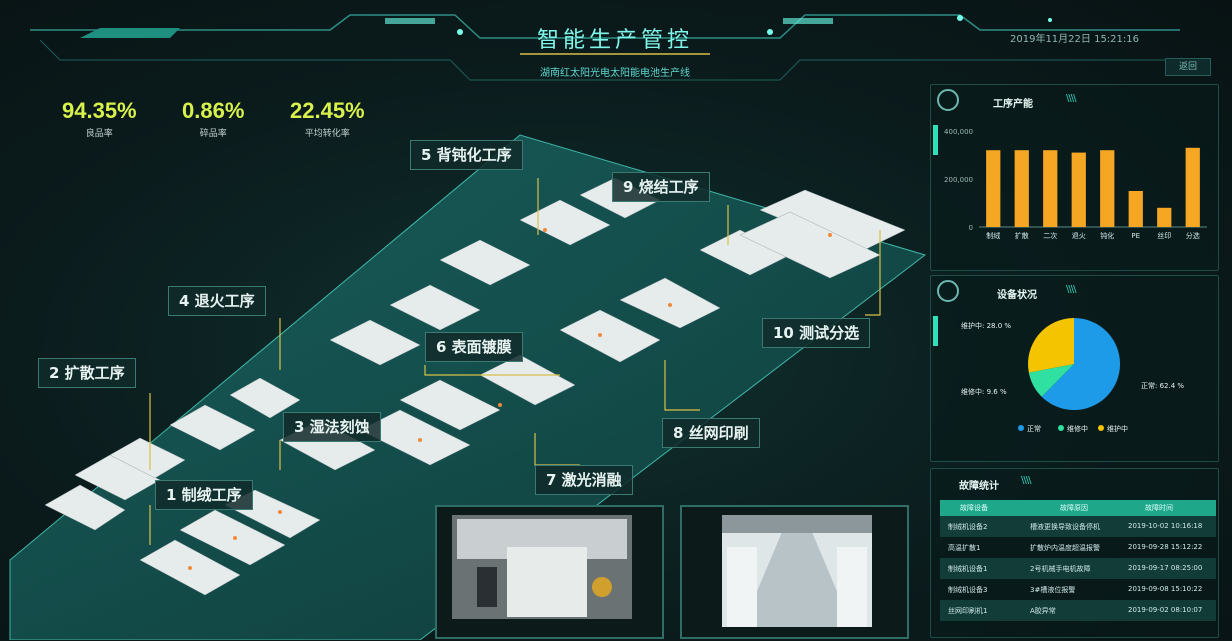 The width and height of the screenshot is (1232, 641). What do you see at coordinates (661, 187) in the screenshot?
I see `process-label-9: 9 烧结工序` at bounding box center [661, 187].